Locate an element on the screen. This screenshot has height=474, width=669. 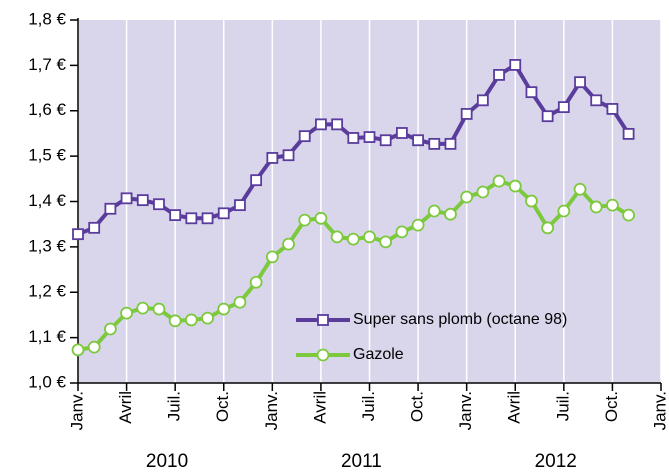
legend-label: Super sans plomb (octane 98) is located at coordinates (460, 319).